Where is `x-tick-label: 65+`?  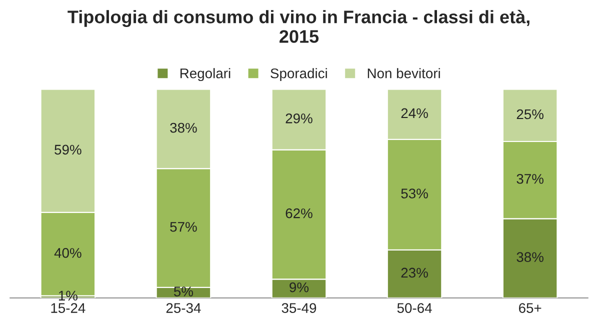 x-tick-label: 65+ is located at coordinates (530, 308).